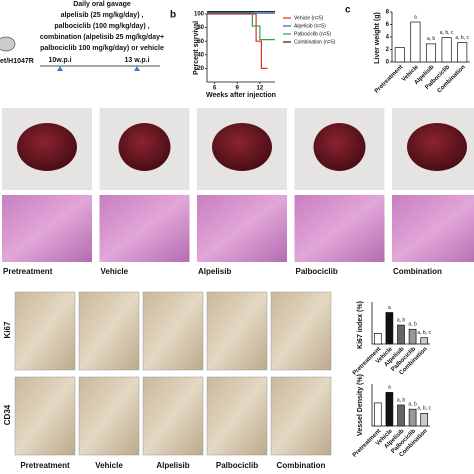 Image resolution: width=474 pixels, height=474 pixels. What do you see at coordinates (8, 44) in the screenshot?
I see `mouse-icon` at bounding box center [8, 44].